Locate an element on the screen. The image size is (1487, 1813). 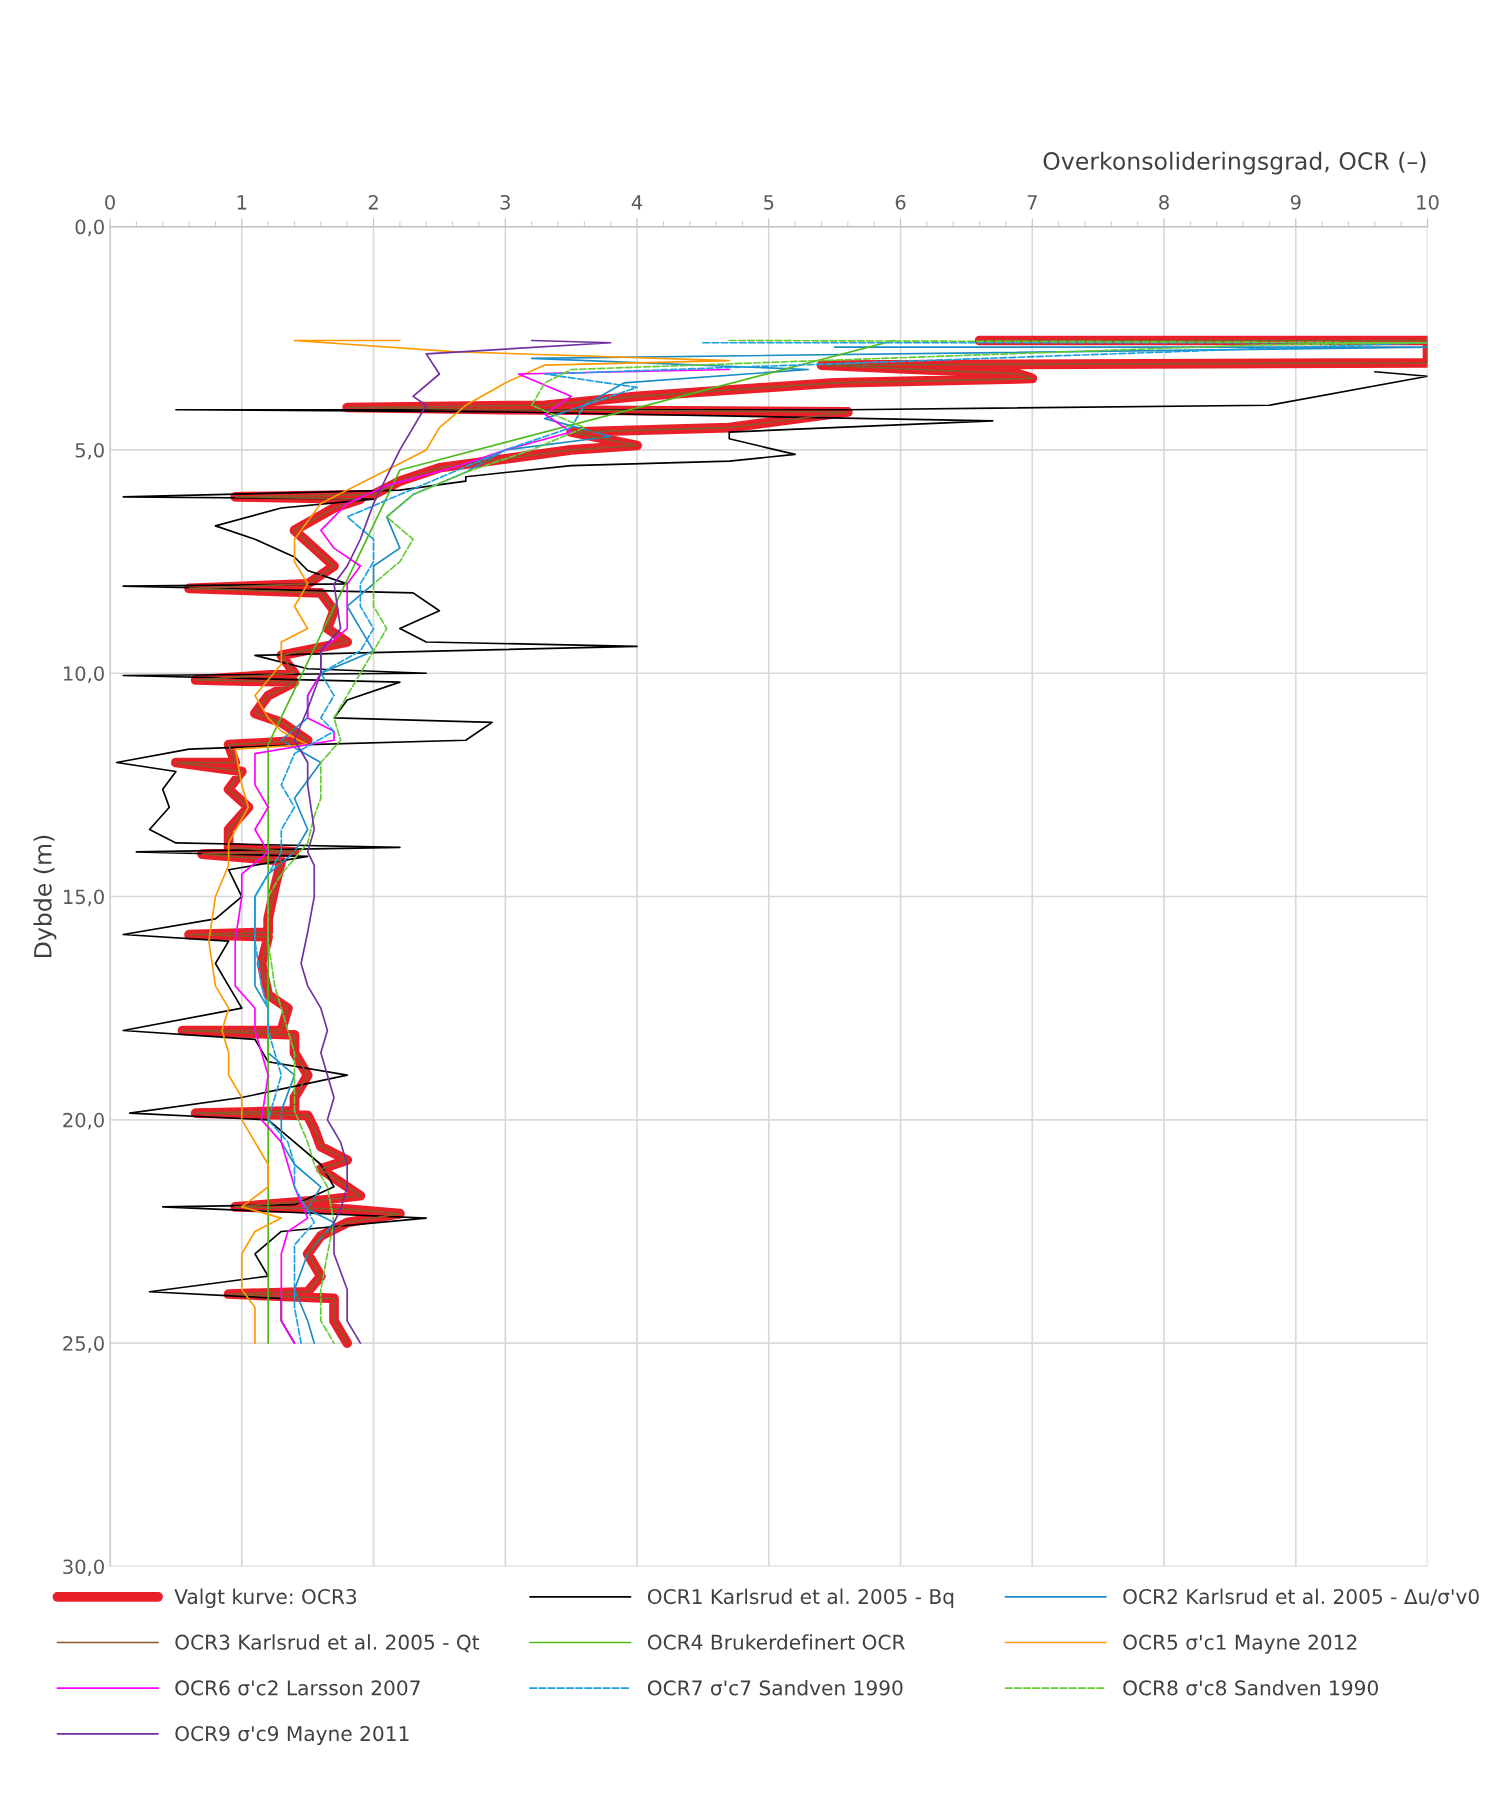
legend-label: OCR6 σ'c2 Larsson 2007 is located at coordinates (297, 1688).